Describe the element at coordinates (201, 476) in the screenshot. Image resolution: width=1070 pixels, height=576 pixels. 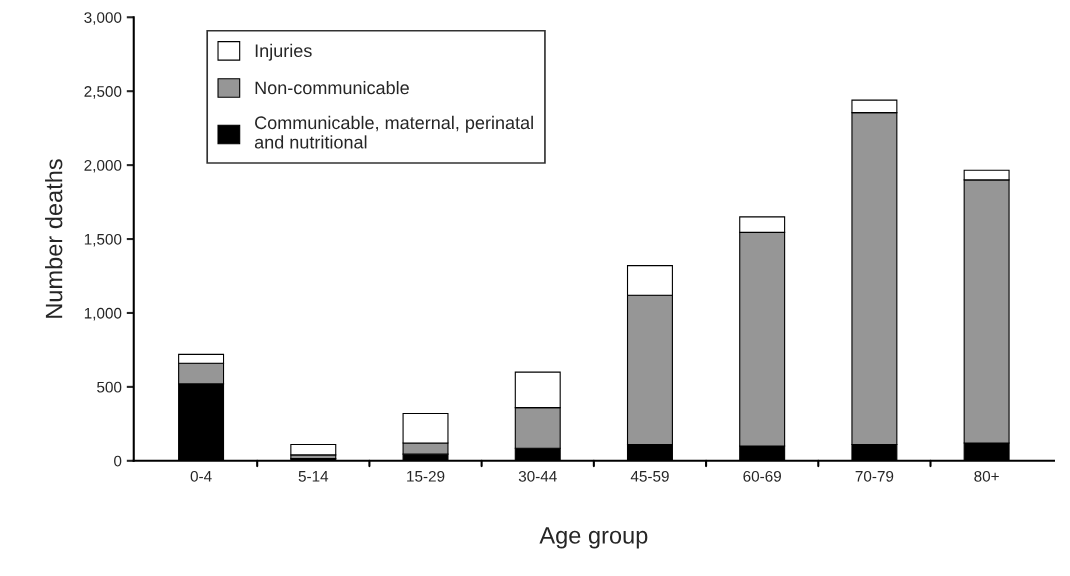
I see `x-tick-label: 0-4` at that location.